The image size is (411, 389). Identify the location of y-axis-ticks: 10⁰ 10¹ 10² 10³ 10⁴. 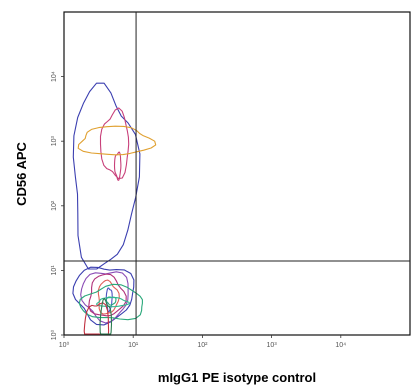
(57, 205).